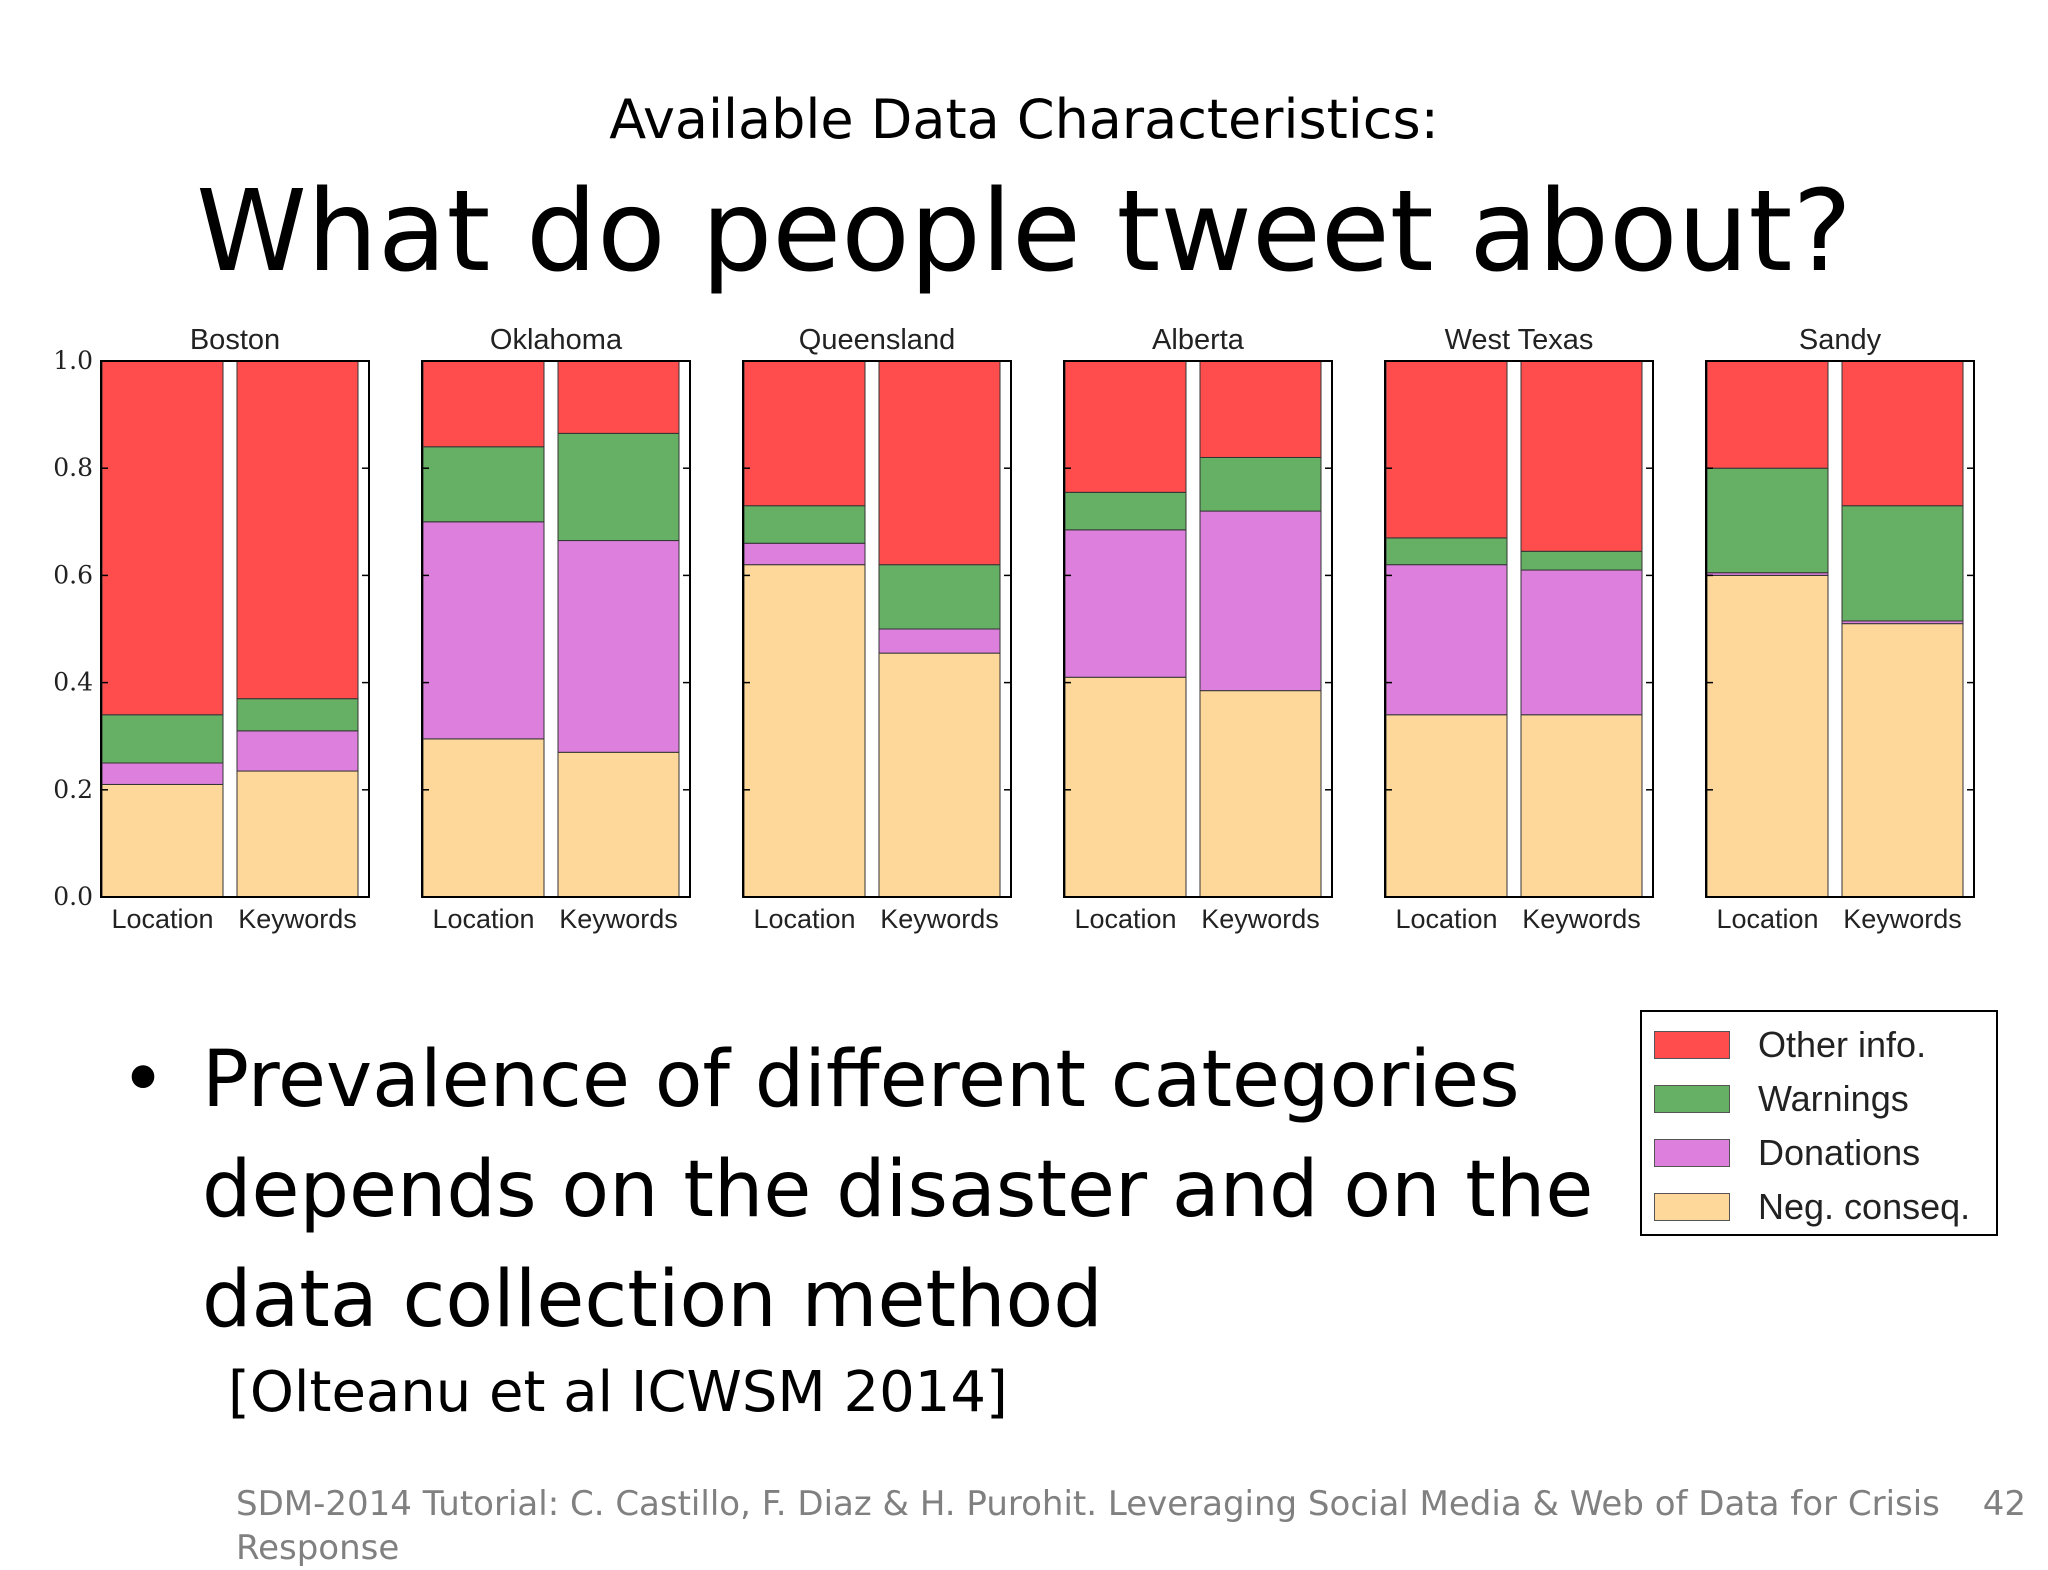 Image resolution: width=2048 pixels, height=1570 pixels. Describe the element at coordinates (618, 1392) in the screenshot. I see `citation: [Olteanu et al ICWSM 2014]` at that location.